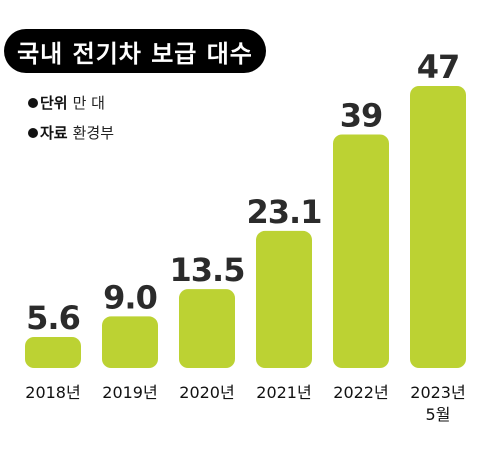 This screenshot has width=481, height=465. I want to click on value-label-0: 5.6, so click(53, 318).